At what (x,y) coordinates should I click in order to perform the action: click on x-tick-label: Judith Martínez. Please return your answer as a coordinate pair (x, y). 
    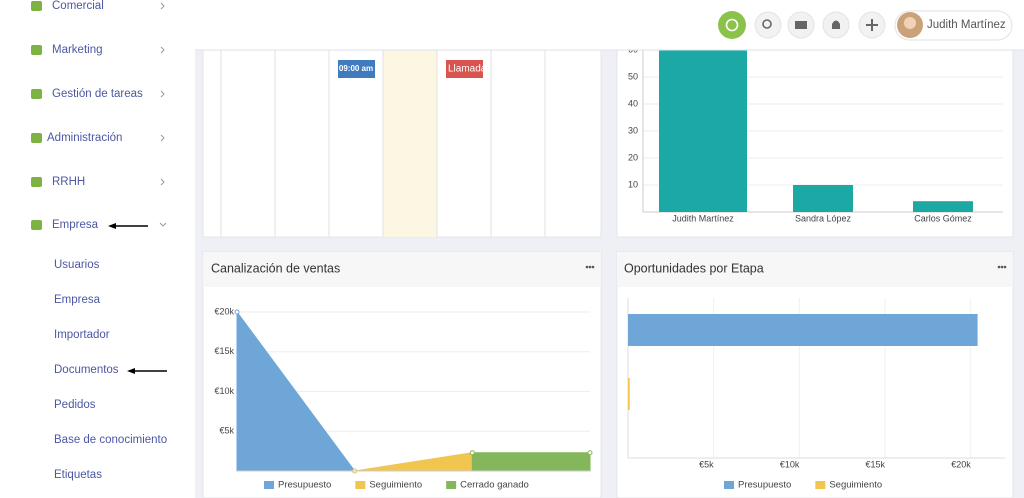
    Looking at the image, I should click on (703, 218).